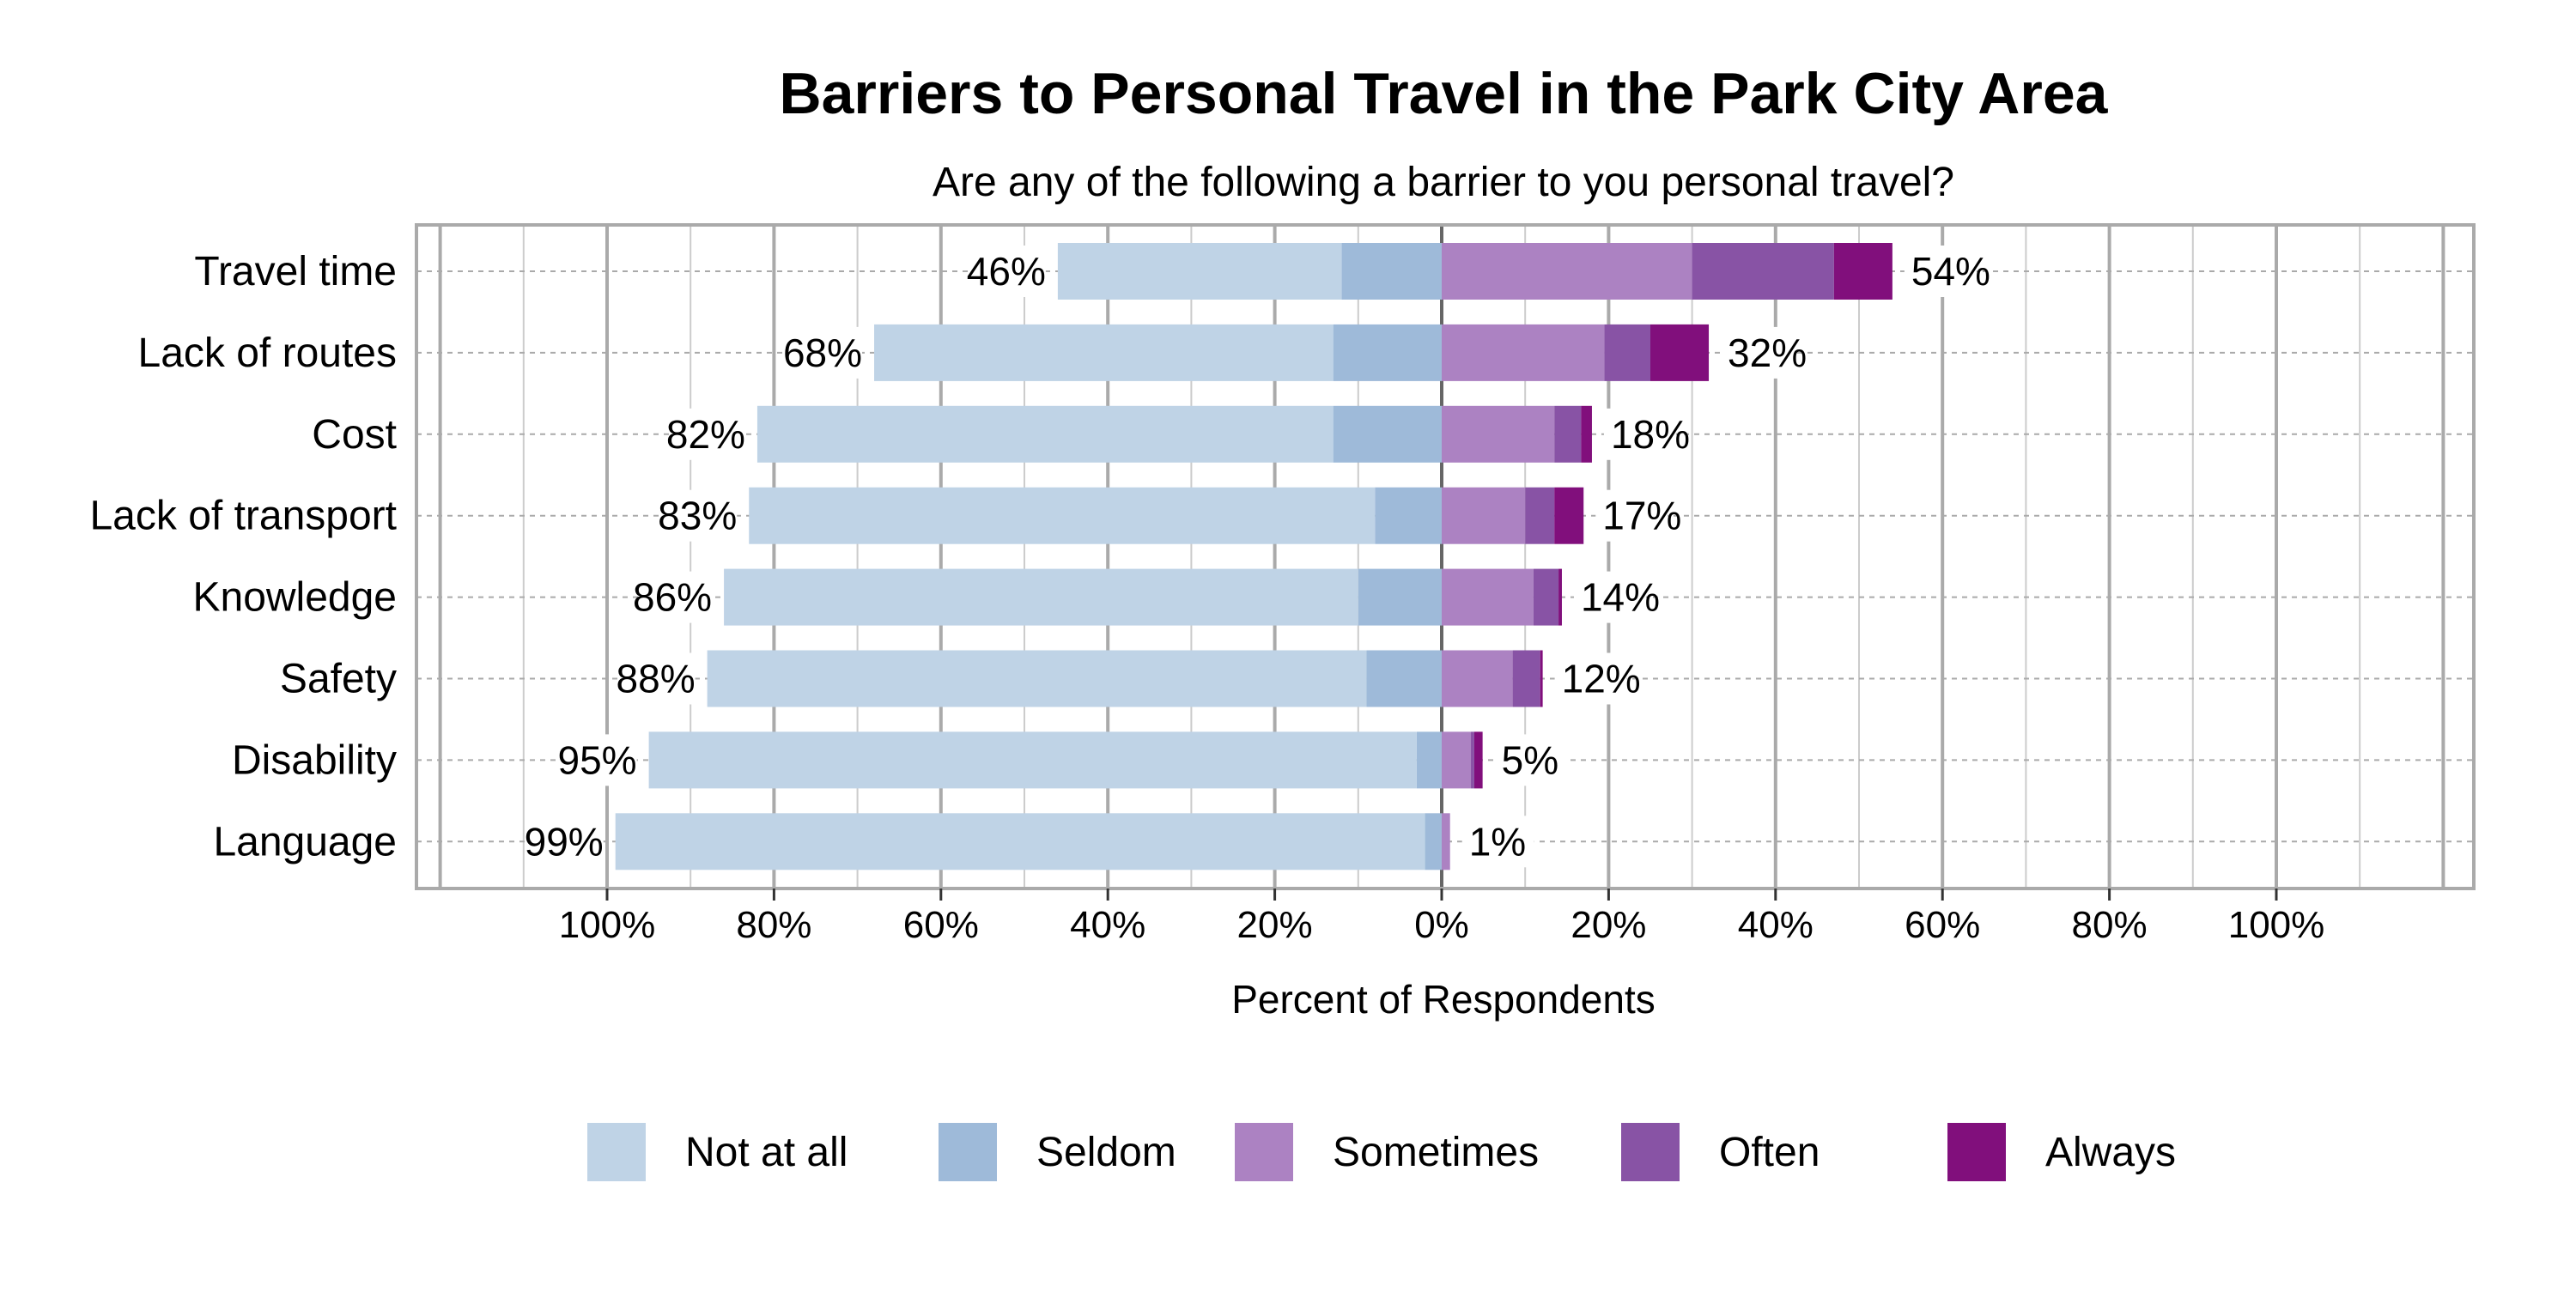 The width and height of the screenshot is (2576, 1292). What do you see at coordinates (1620, 597) in the screenshot?
I see `positive-total-label: 14%` at bounding box center [1620, 597].